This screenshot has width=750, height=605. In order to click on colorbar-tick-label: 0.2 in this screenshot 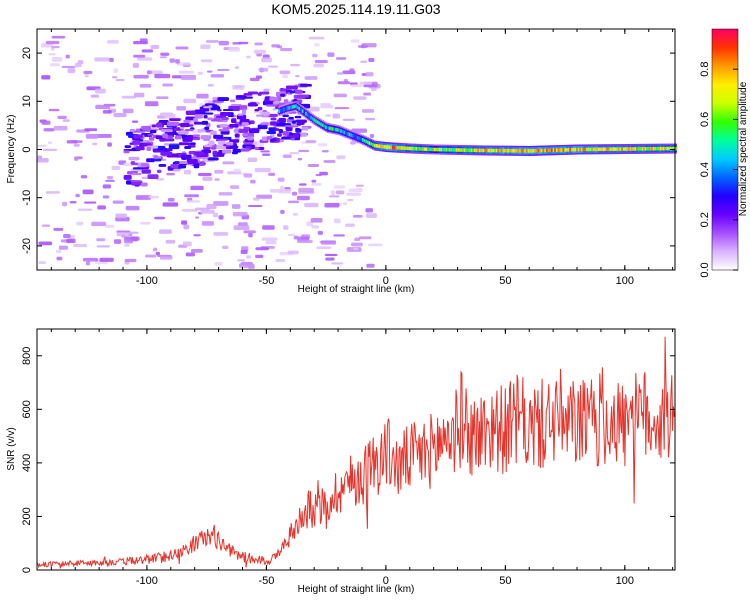, I will do `click(705, 219)`.